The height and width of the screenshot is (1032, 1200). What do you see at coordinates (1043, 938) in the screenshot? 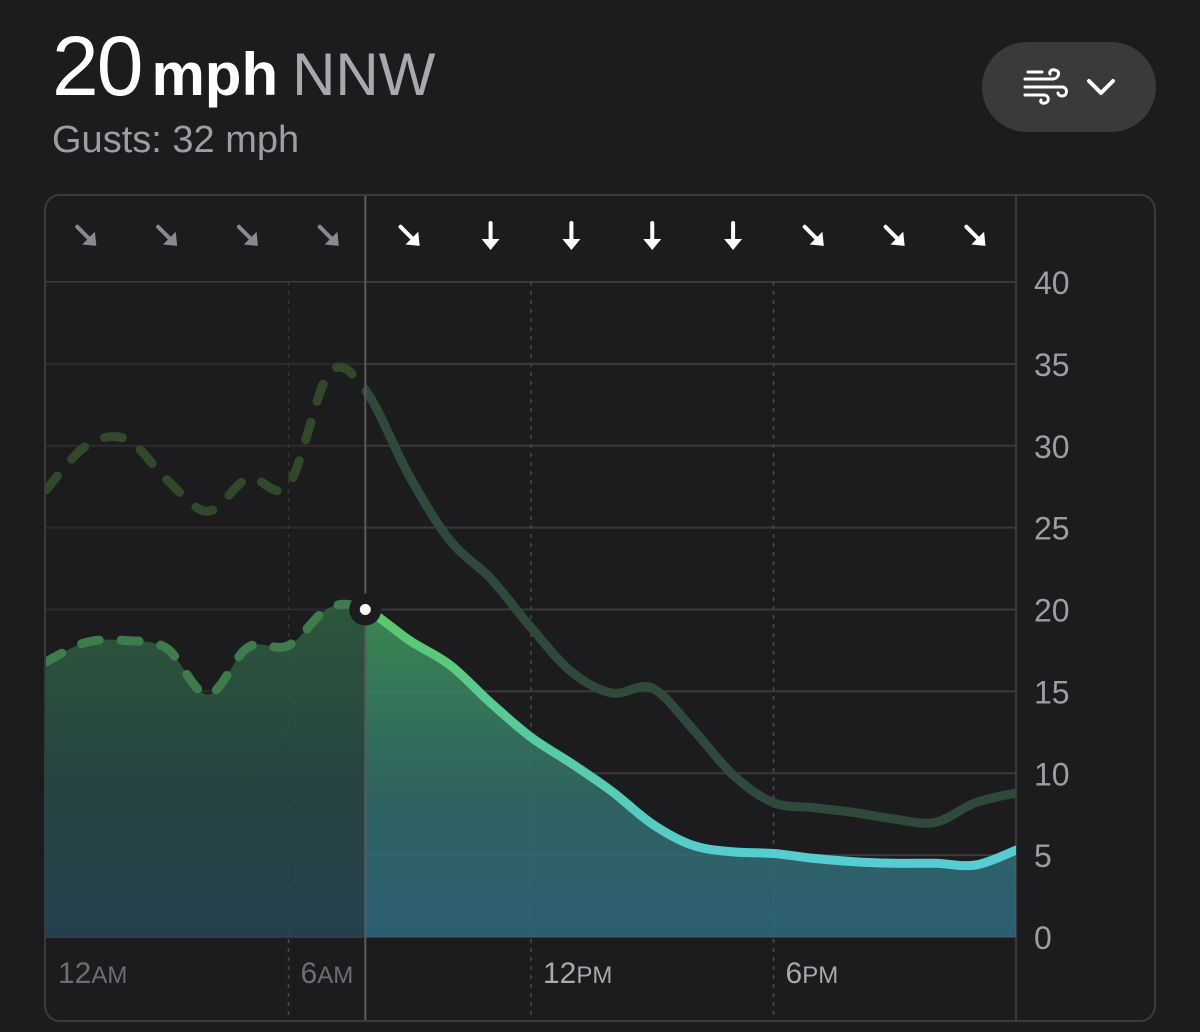
I see `y-tick-label-0: 0` at bounding box center [1043, 938].